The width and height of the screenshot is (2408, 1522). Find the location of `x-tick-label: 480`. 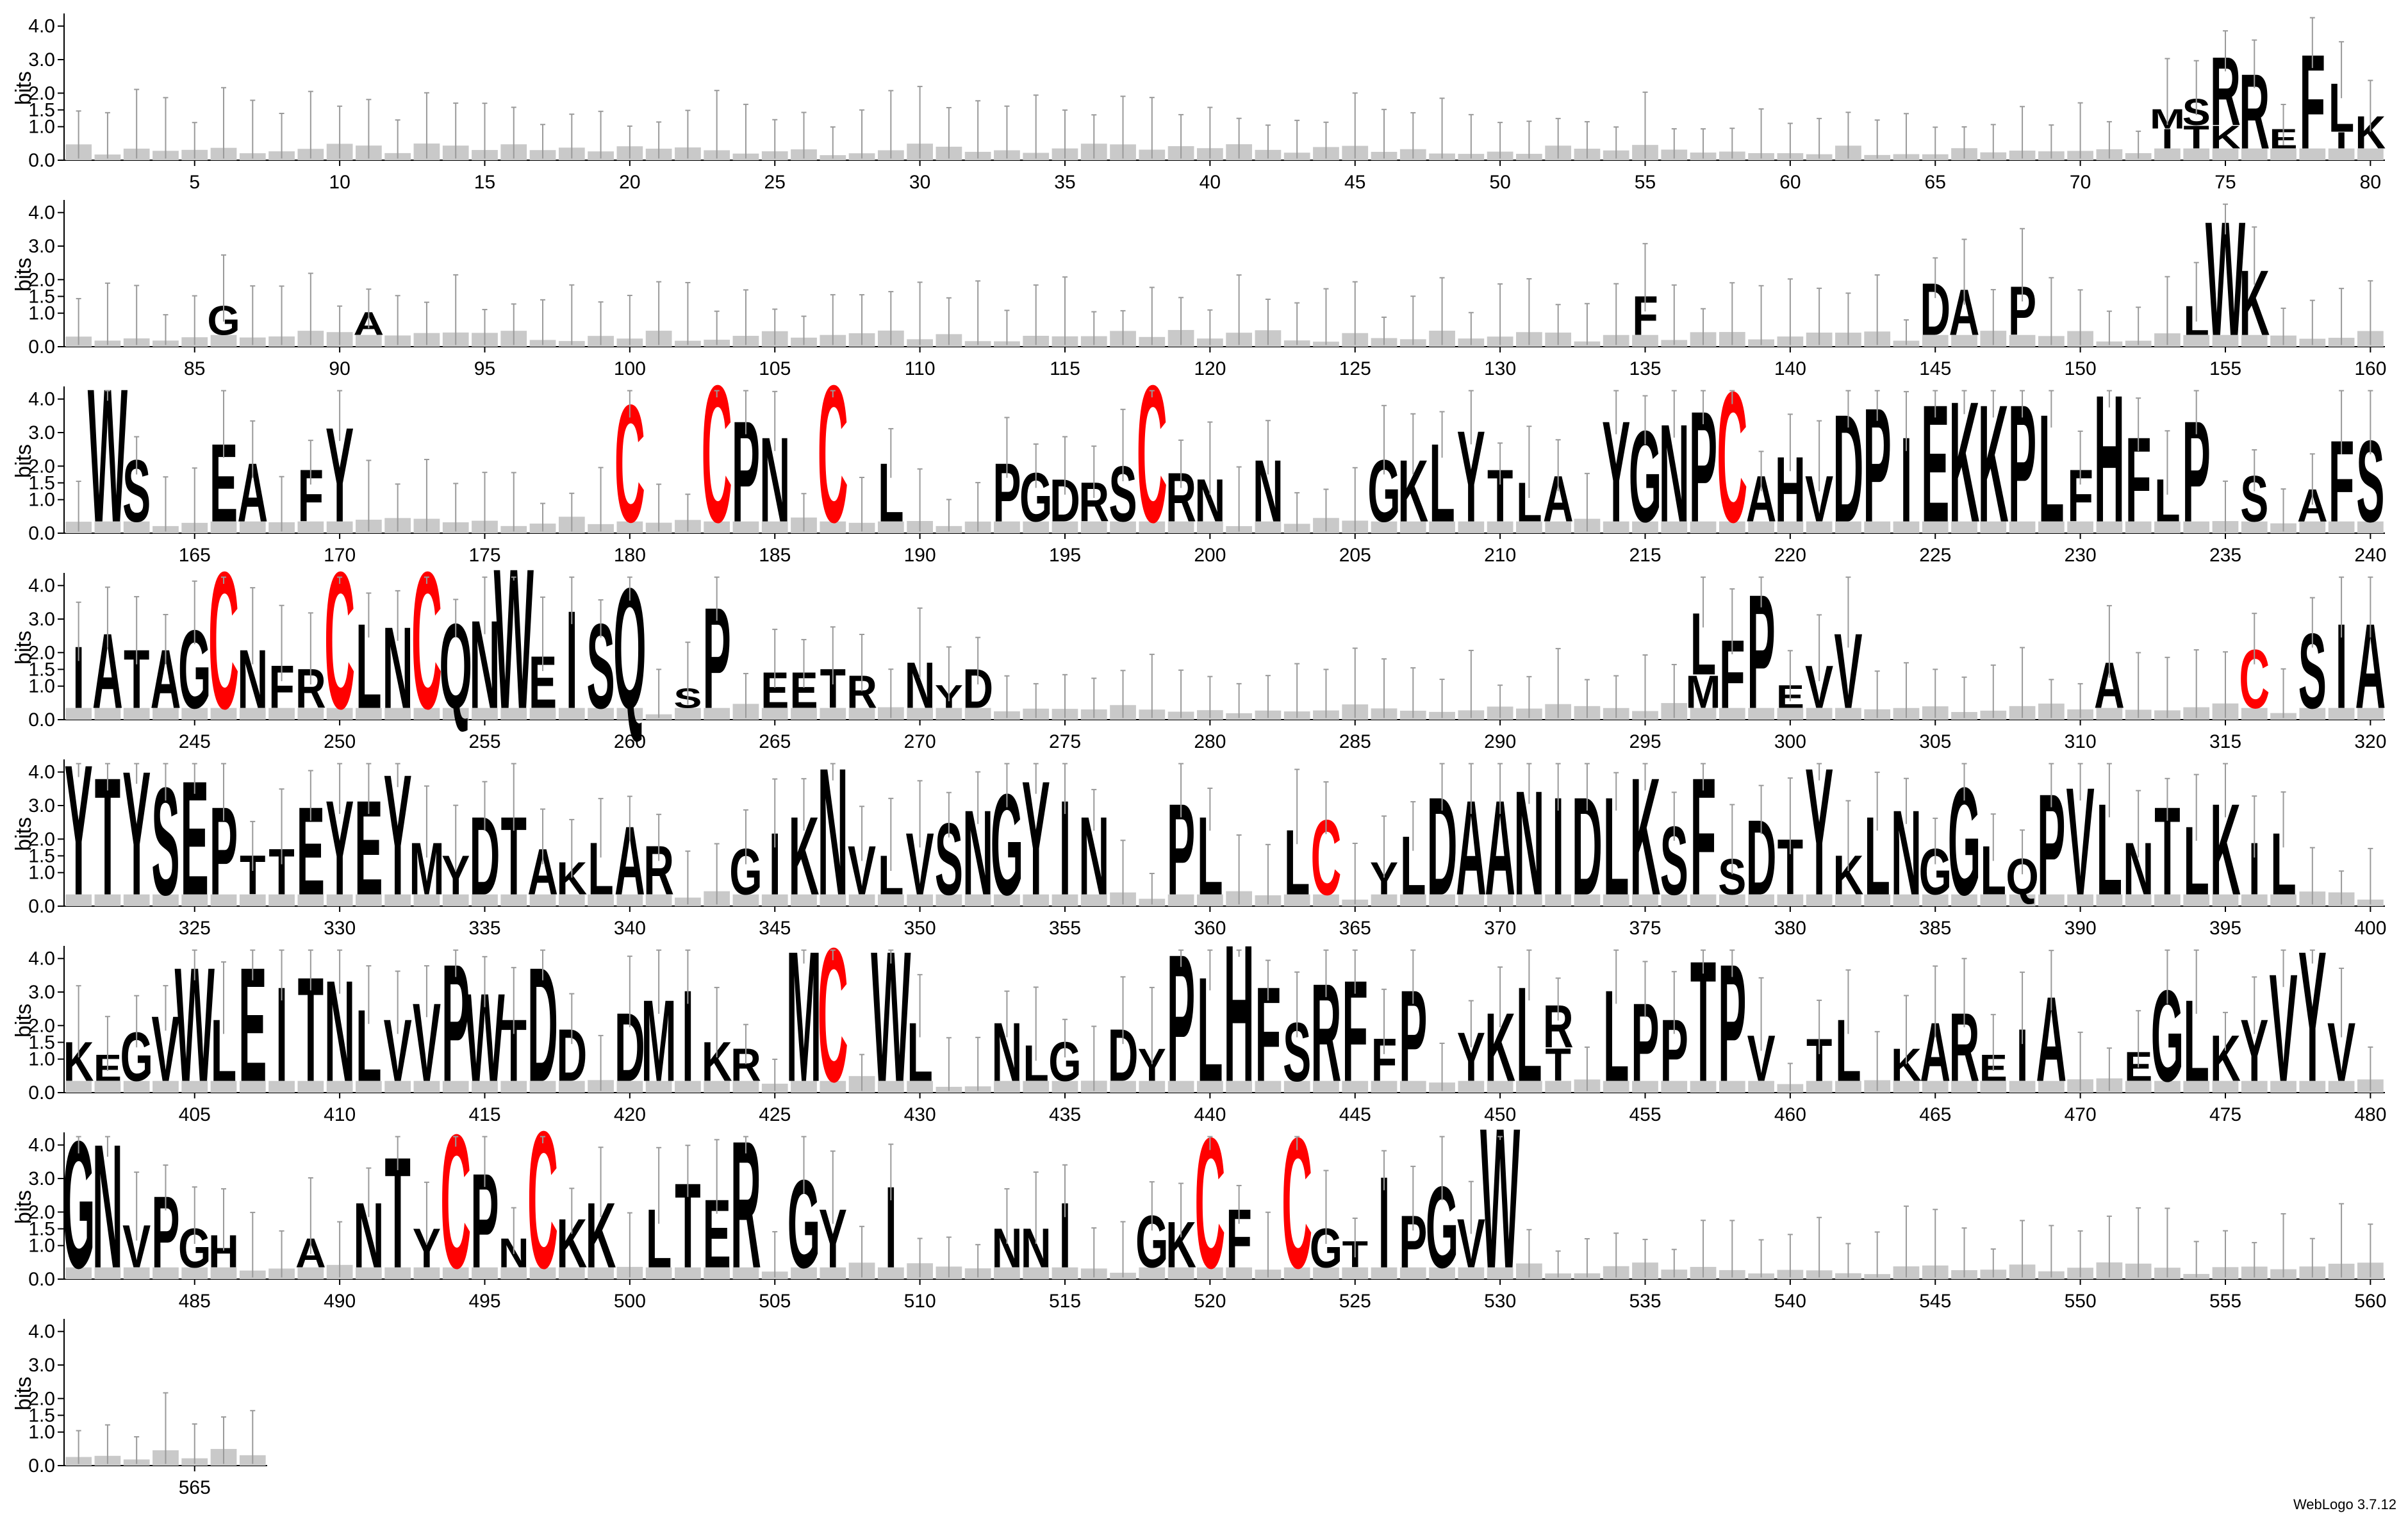

x-tick-label: 480 is located at coordinates (2370, 1114).